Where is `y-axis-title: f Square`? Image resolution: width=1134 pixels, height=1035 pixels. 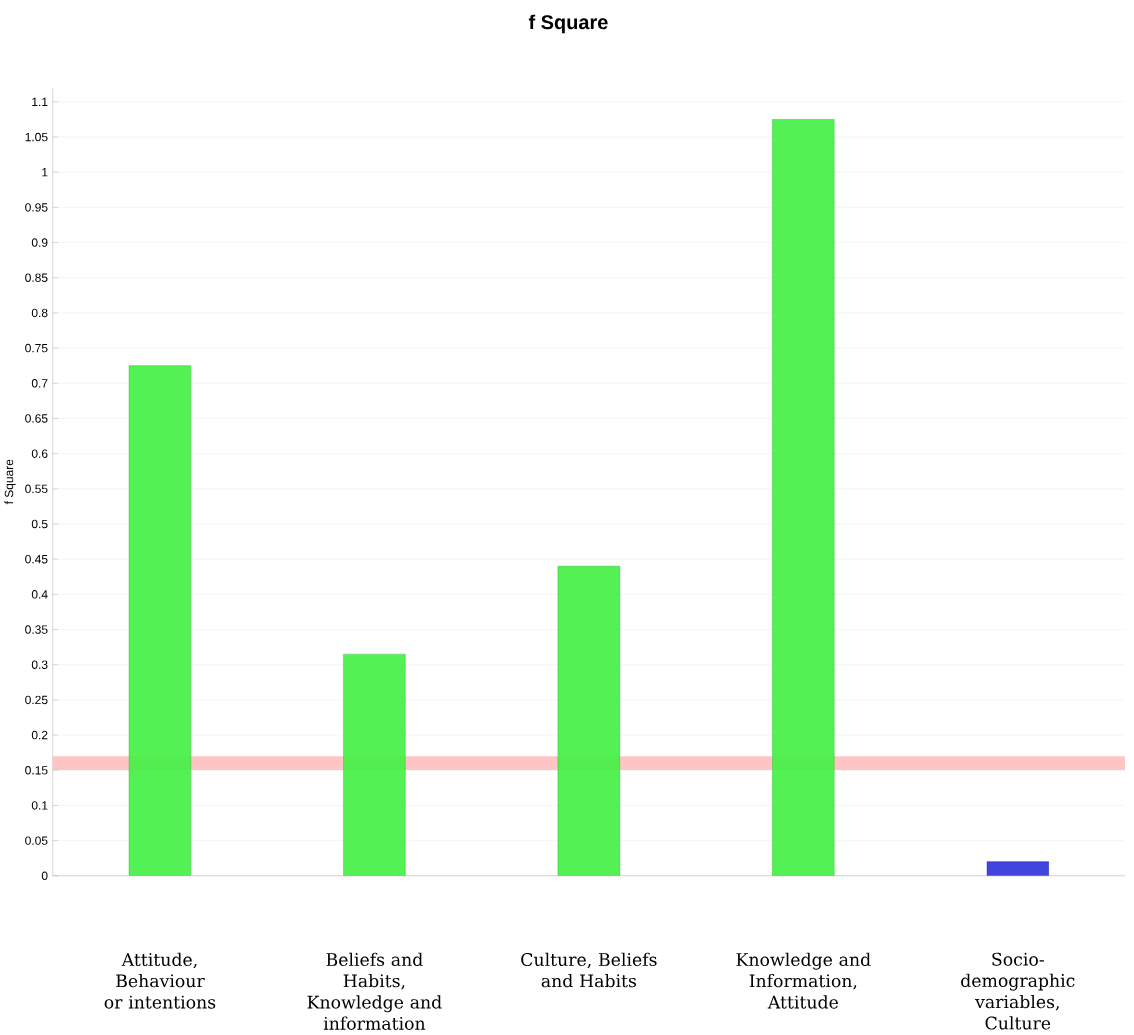
y-axis-title: f Square is located at coordinates (10, 482).